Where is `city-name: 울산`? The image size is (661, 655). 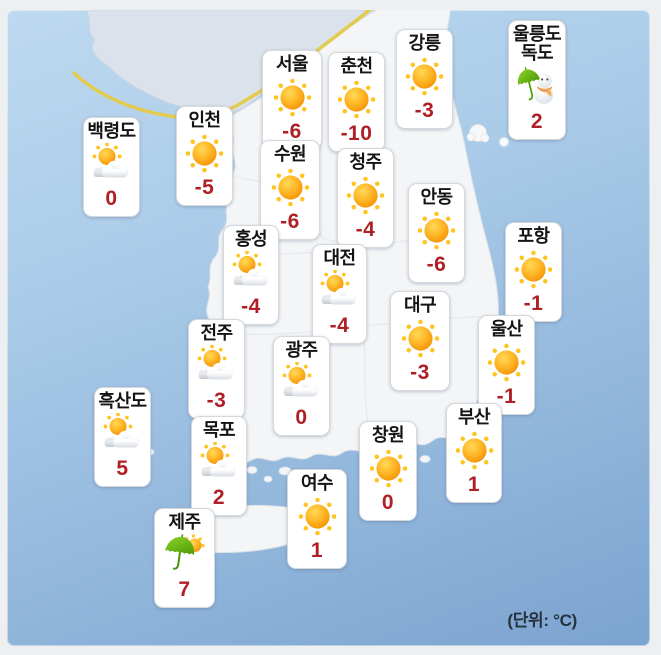
city-name: 울산 is located at coordinates (506, 329).